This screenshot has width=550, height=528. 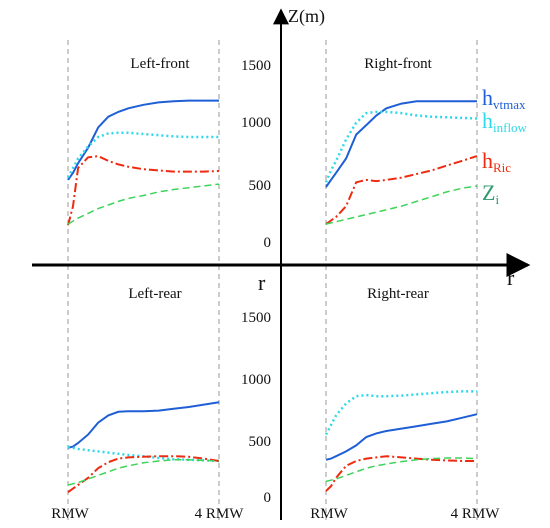 What do you see at coordinates (256, 408) in the screenshot?
I see `y-ticks-bottom: 1500 1000 500 0` at bounding box center [256, 408].